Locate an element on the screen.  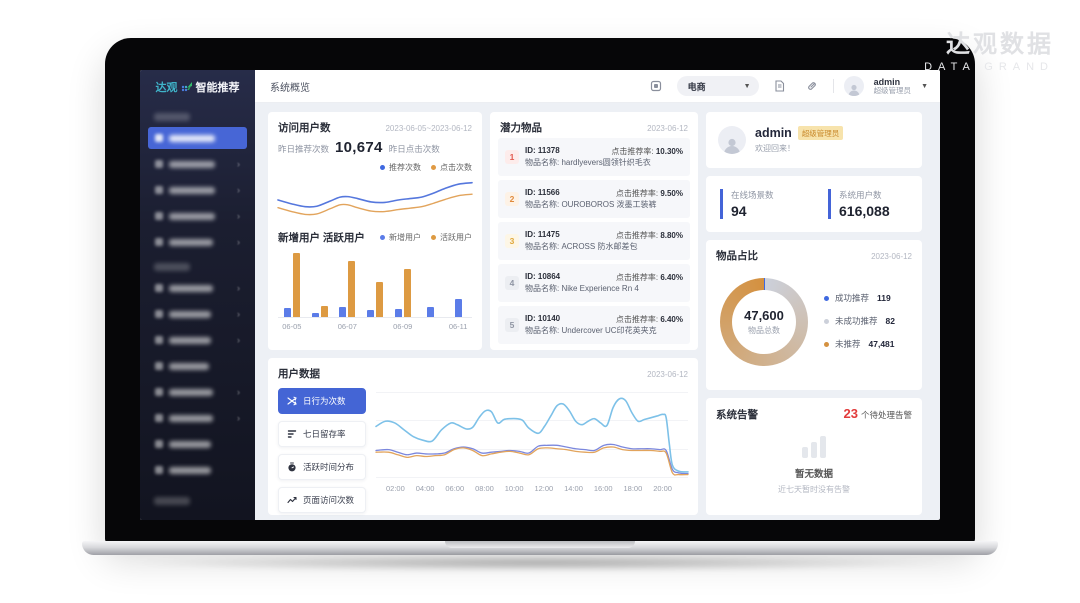
legend-item: 成功推荐 119 is located at coordinates (859, 298).